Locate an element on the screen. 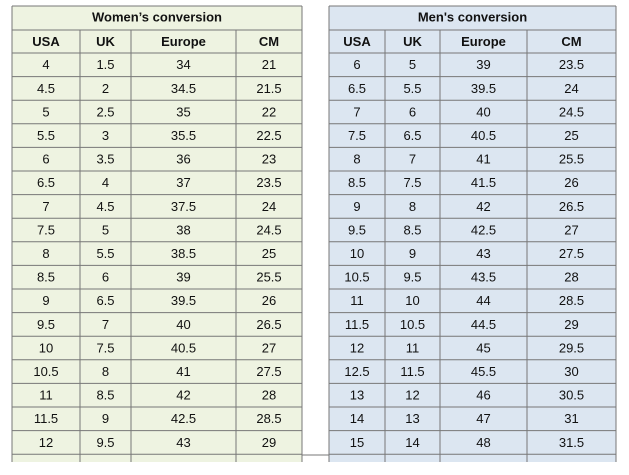 The width and height of the screenshot is (629, 475). cell: 35 is located at coordinates (183, 111).